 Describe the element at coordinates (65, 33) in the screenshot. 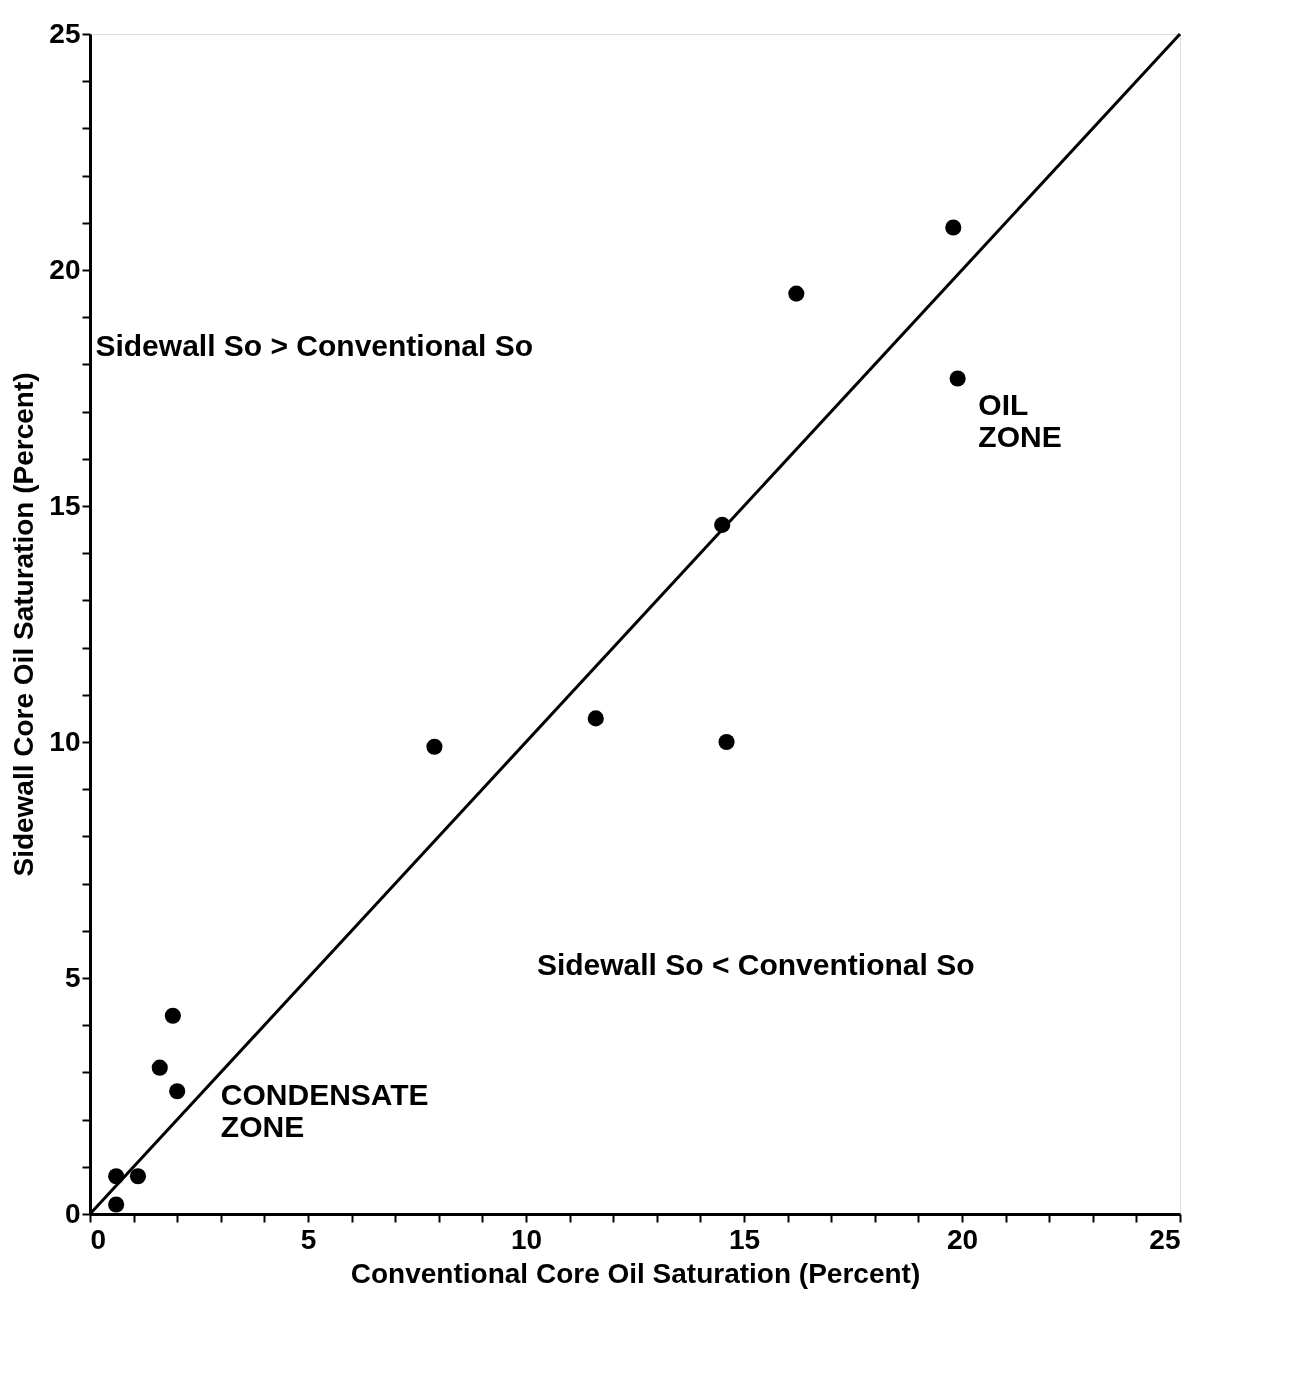

I see `y-tick-label: 25` at that location.